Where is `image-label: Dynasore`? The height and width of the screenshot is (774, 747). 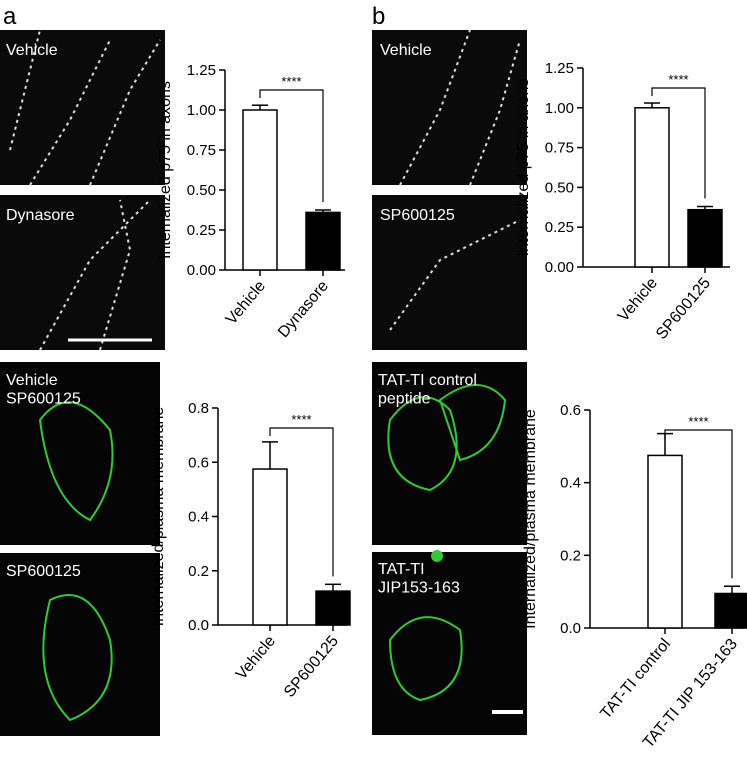 image-label: Dynasore is located at coordinates (40, 215).